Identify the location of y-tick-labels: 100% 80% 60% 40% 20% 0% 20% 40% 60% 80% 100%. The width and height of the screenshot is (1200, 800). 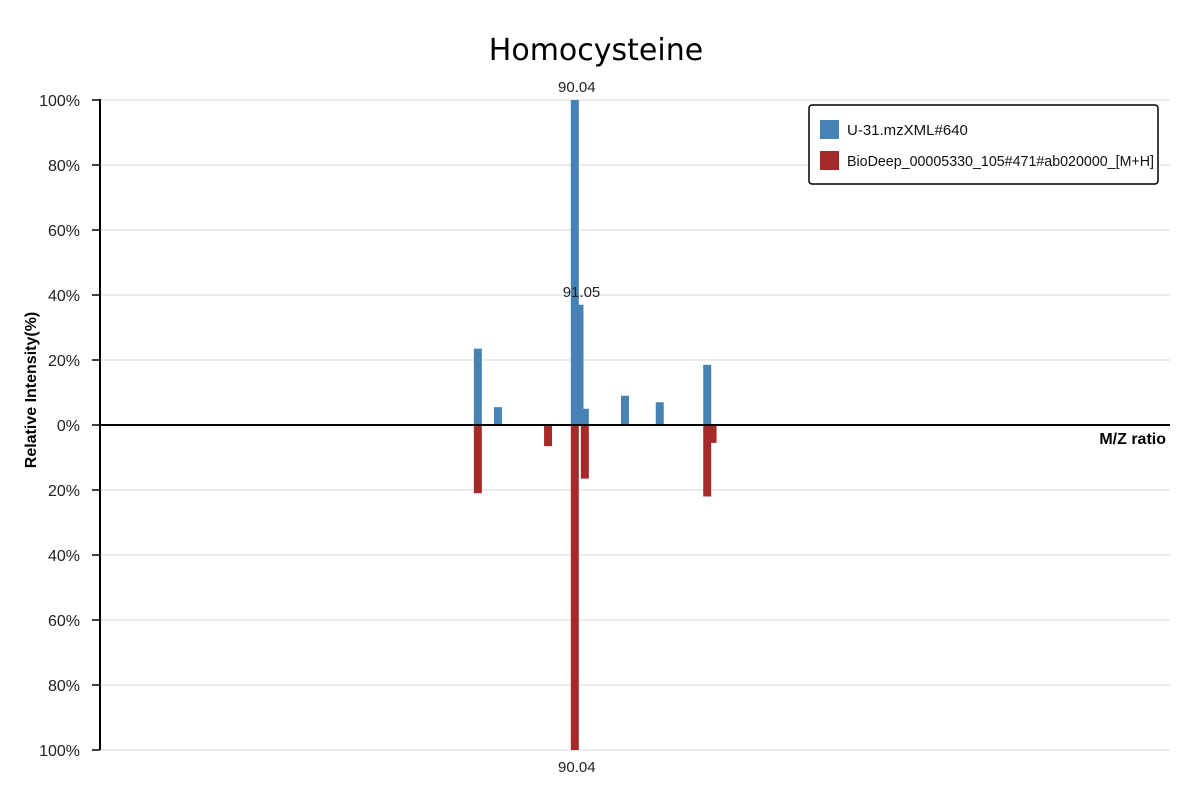
(59, 426).